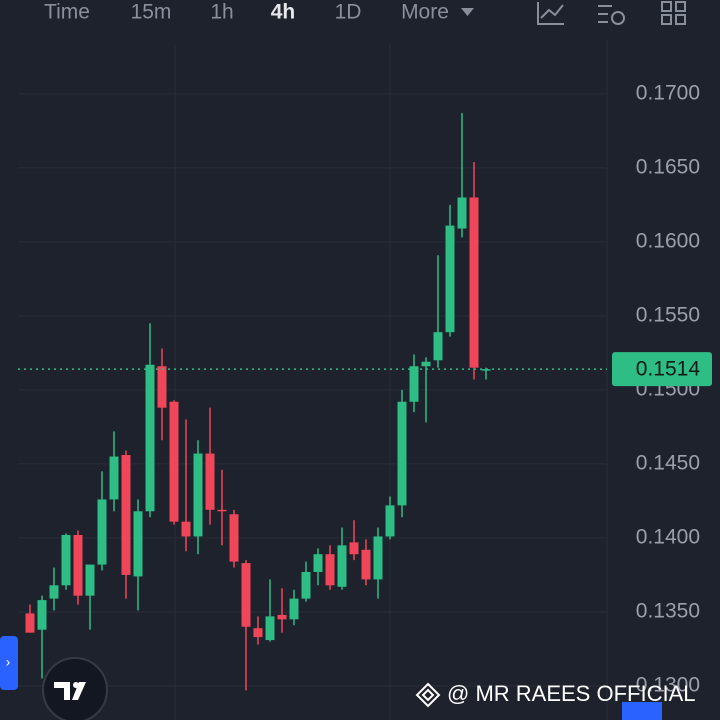 This screenshot has width=720, height=720. I want to click on timeframe-button: More, so click(425, 12).